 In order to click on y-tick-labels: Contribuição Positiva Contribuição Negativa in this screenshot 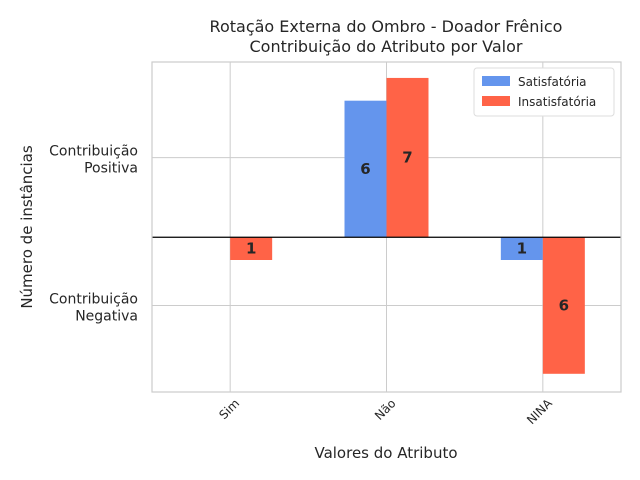, I will do `click(93, 234)`.